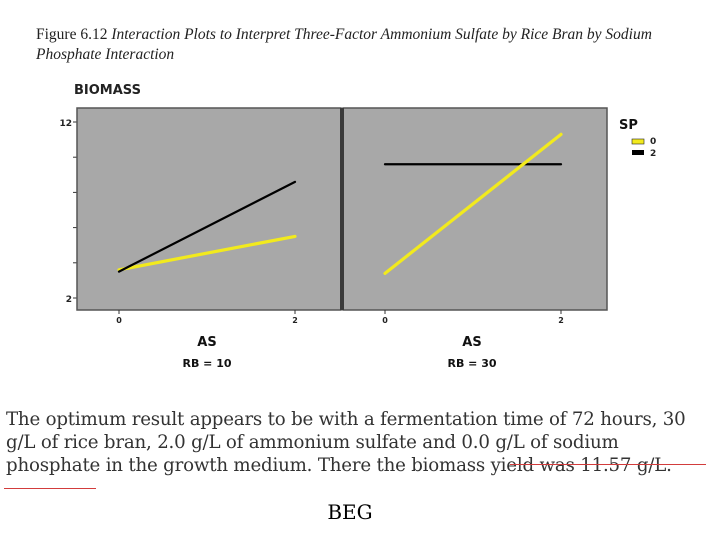  Describe the element at coordinates (69, 300) in the screenshot. I see `y-tick-label-bottom: 2` at that location.